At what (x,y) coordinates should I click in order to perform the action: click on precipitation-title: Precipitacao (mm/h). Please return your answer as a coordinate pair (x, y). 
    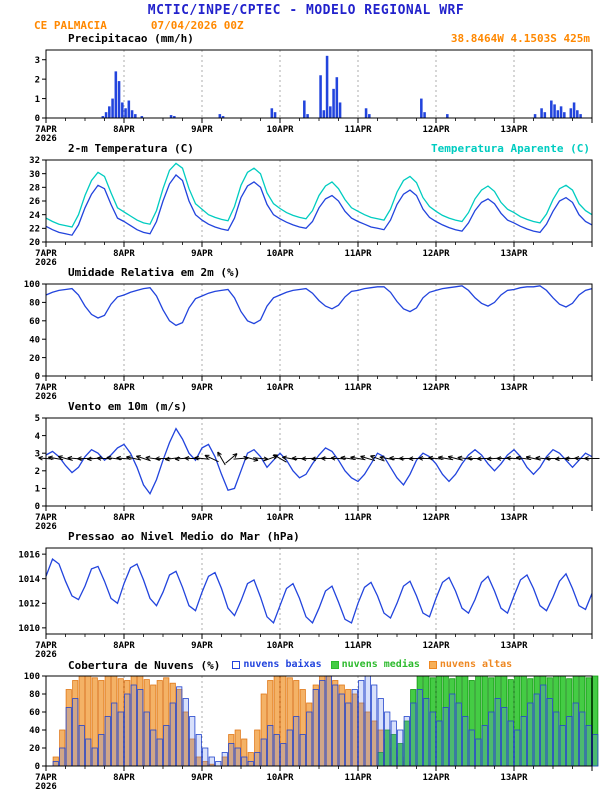
    Looking at the image, I should click on (131, 38).